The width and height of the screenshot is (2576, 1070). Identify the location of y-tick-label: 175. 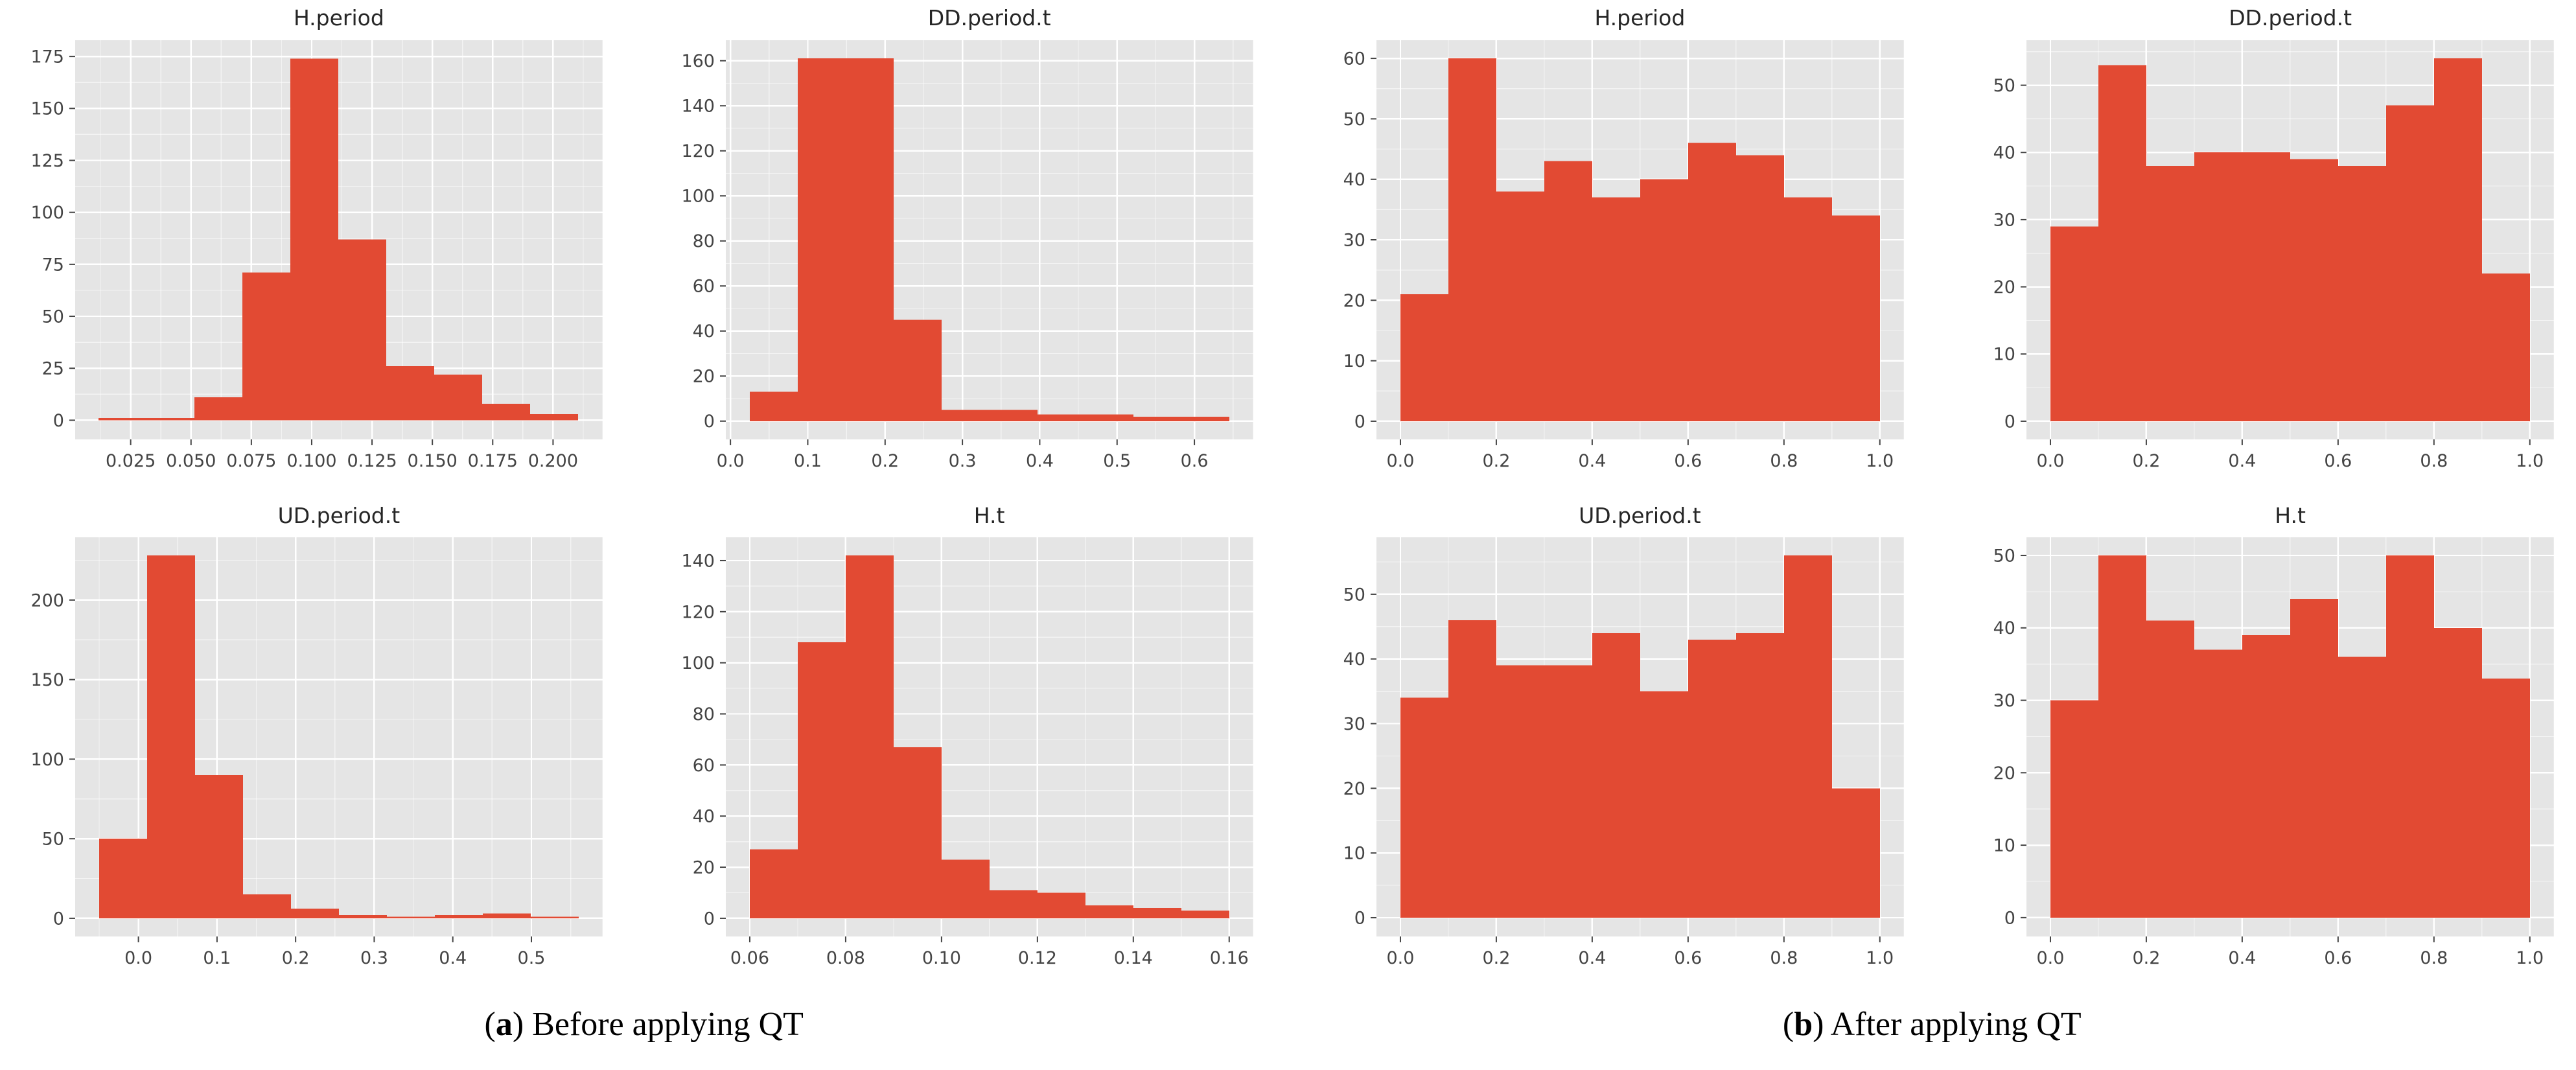
(47, 57).